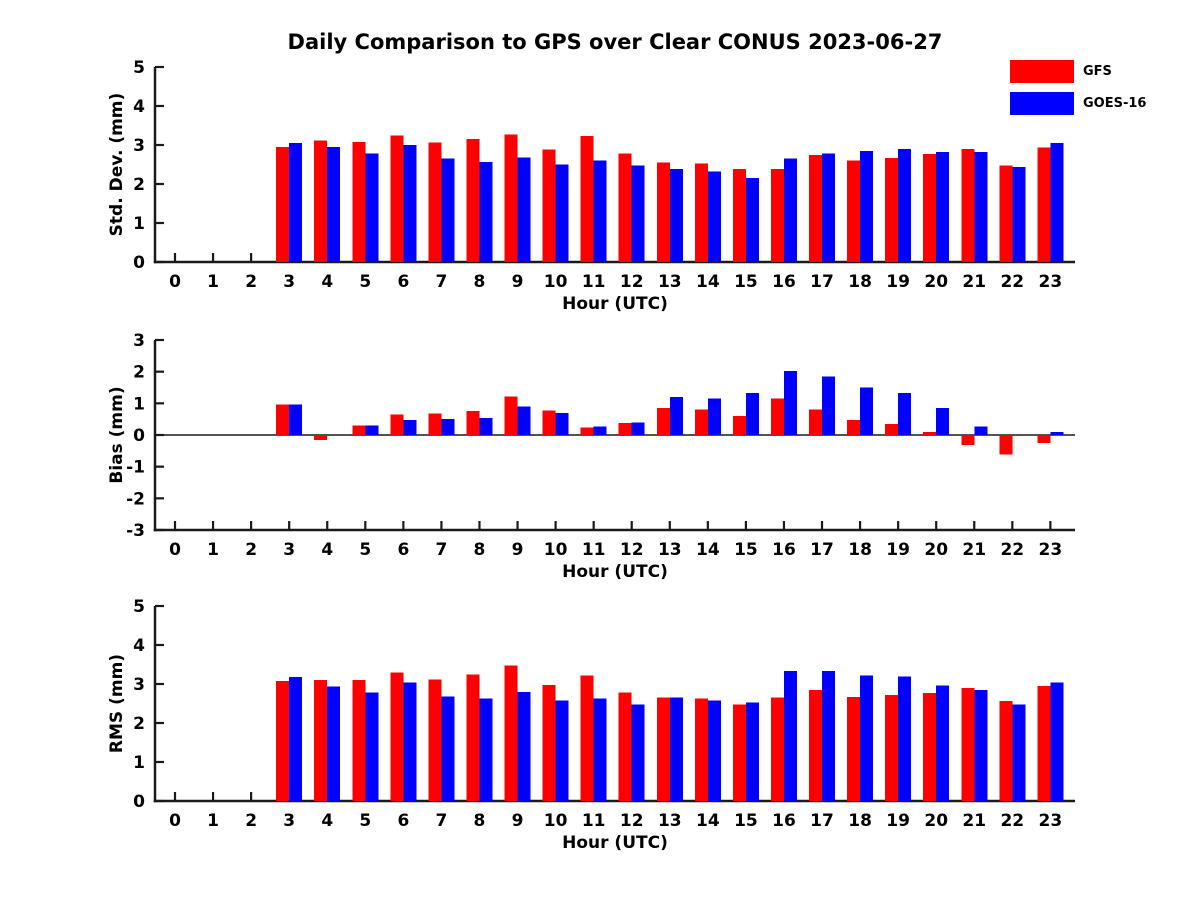  Describe the element at coordinates (1097, 71) in the screenshot. I see `legend-label-gfs: GFS` at that location.